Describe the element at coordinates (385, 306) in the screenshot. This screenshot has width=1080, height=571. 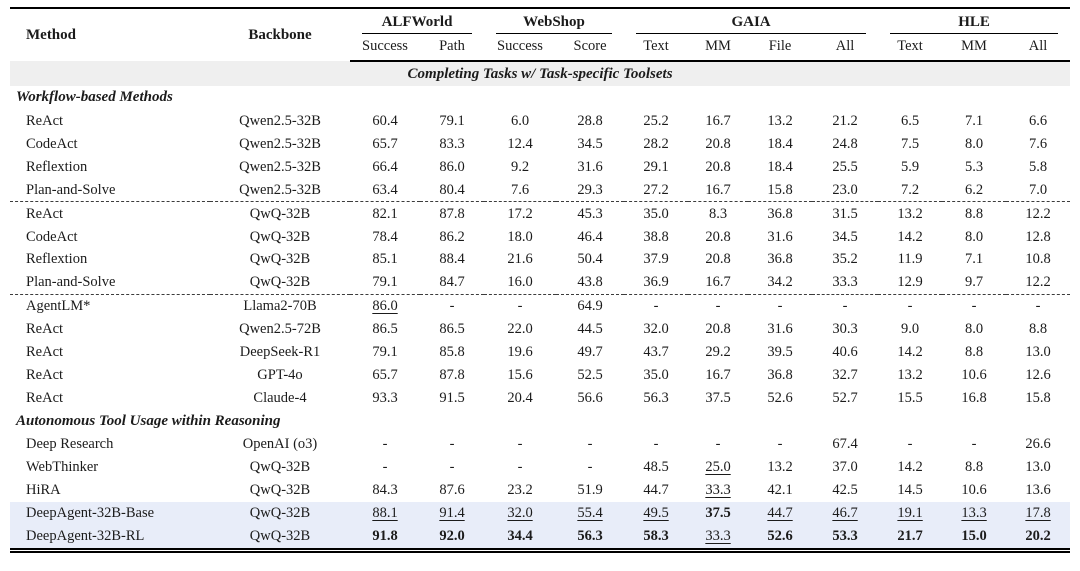
I see `value-cell: 86.0` at that location.